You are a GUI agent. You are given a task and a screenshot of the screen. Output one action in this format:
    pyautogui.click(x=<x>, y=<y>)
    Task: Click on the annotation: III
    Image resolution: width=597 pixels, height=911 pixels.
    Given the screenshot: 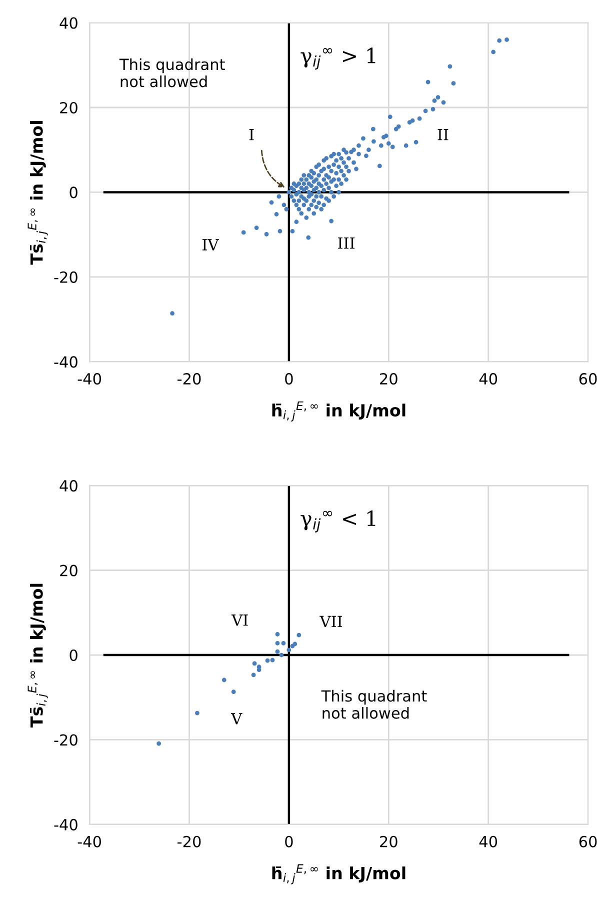 What is the action you would take?
    pyautogui.click(x=346, y=243)
    